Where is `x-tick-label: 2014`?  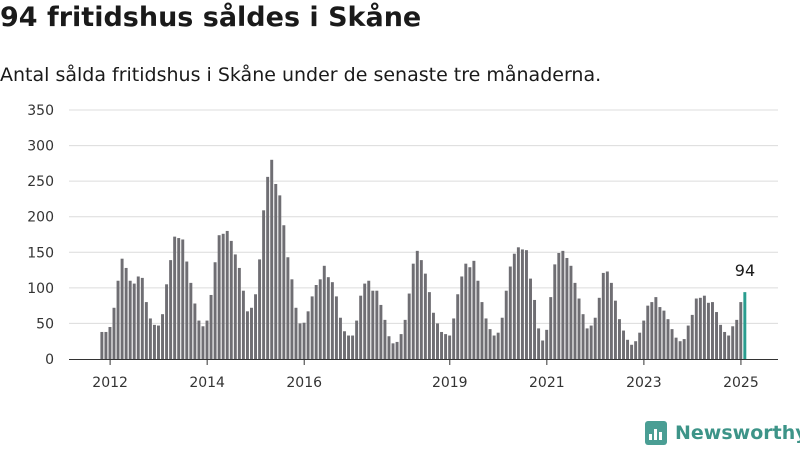
x-tick-label: 2014 is located at coordinates (207, 383).